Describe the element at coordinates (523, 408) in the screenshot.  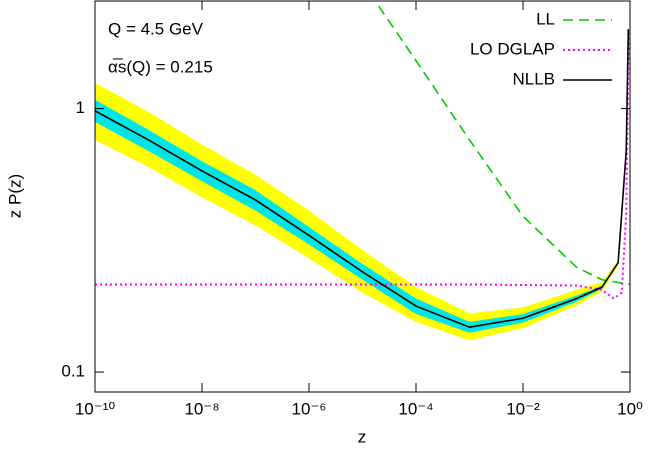
I see `x-tick-label: 10⁻²` at that location.